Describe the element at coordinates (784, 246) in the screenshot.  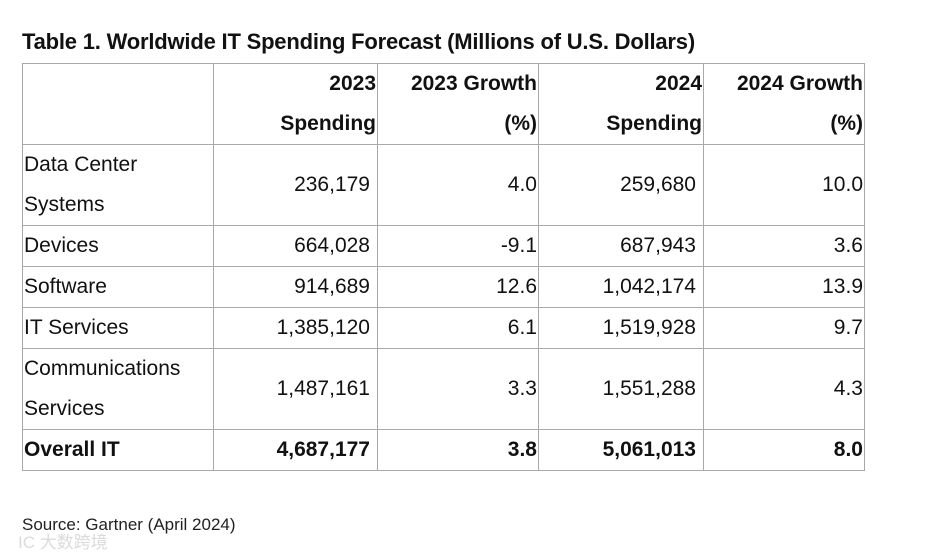
I see `cell-2024-growth: 3.6` at that location.